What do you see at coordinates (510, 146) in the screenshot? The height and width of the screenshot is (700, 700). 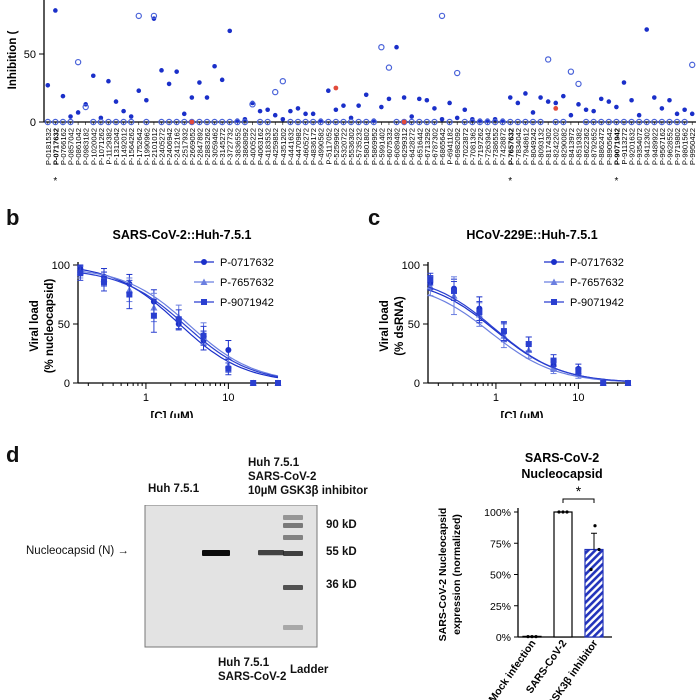 I see `x-tick-label: P-7657632` at bounding box center [510, 146].